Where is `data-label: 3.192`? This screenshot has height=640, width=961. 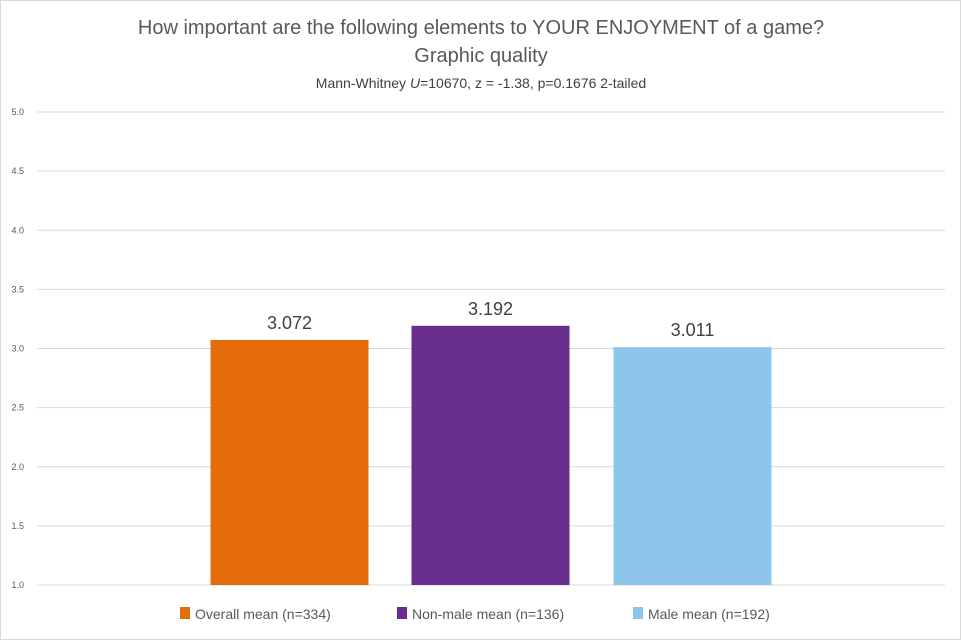
data-label: 3.192 is located at coordinates (490, 309).